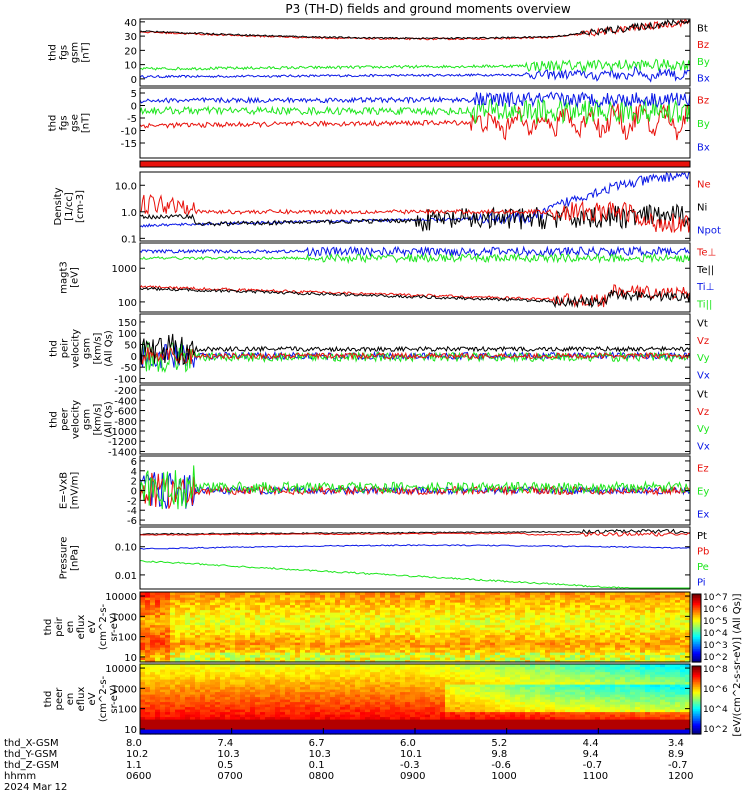  Describe the element at coordinates (86, 123) in the screenshot. I see `y-axis-label: [nT]` at that location.